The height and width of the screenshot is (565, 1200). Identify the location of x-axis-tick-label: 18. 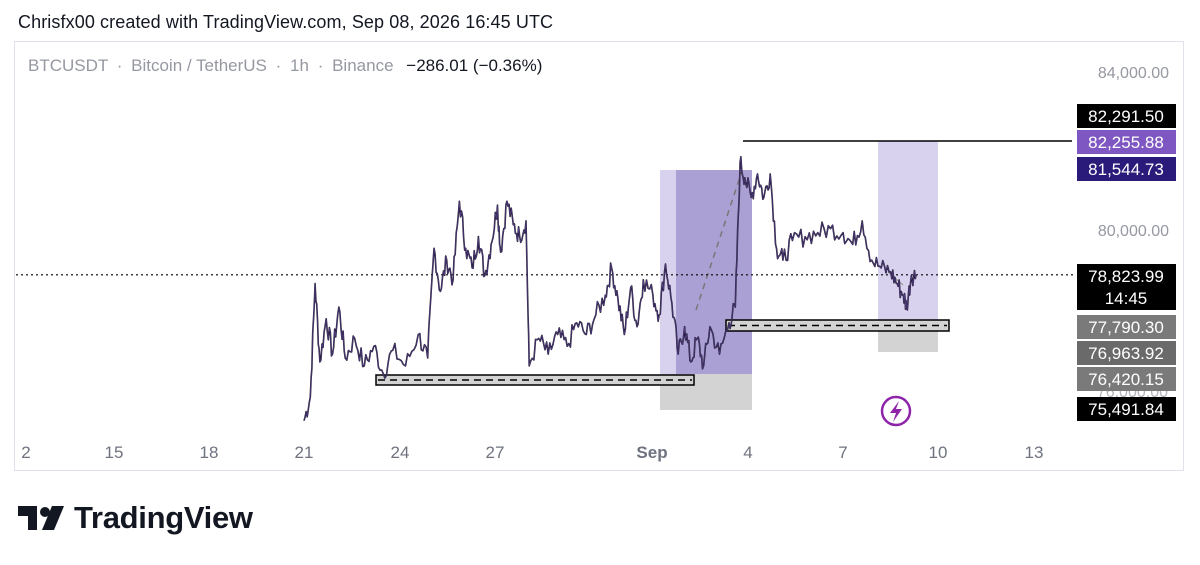
(209, 452).